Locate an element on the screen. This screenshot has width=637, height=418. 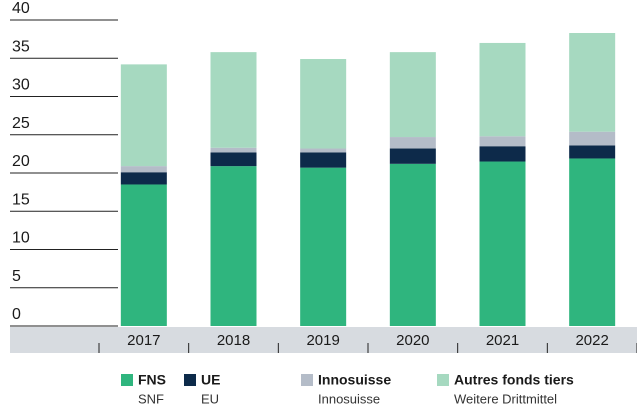
x-tick-label: 2017 is located at coordinates (143, 340).